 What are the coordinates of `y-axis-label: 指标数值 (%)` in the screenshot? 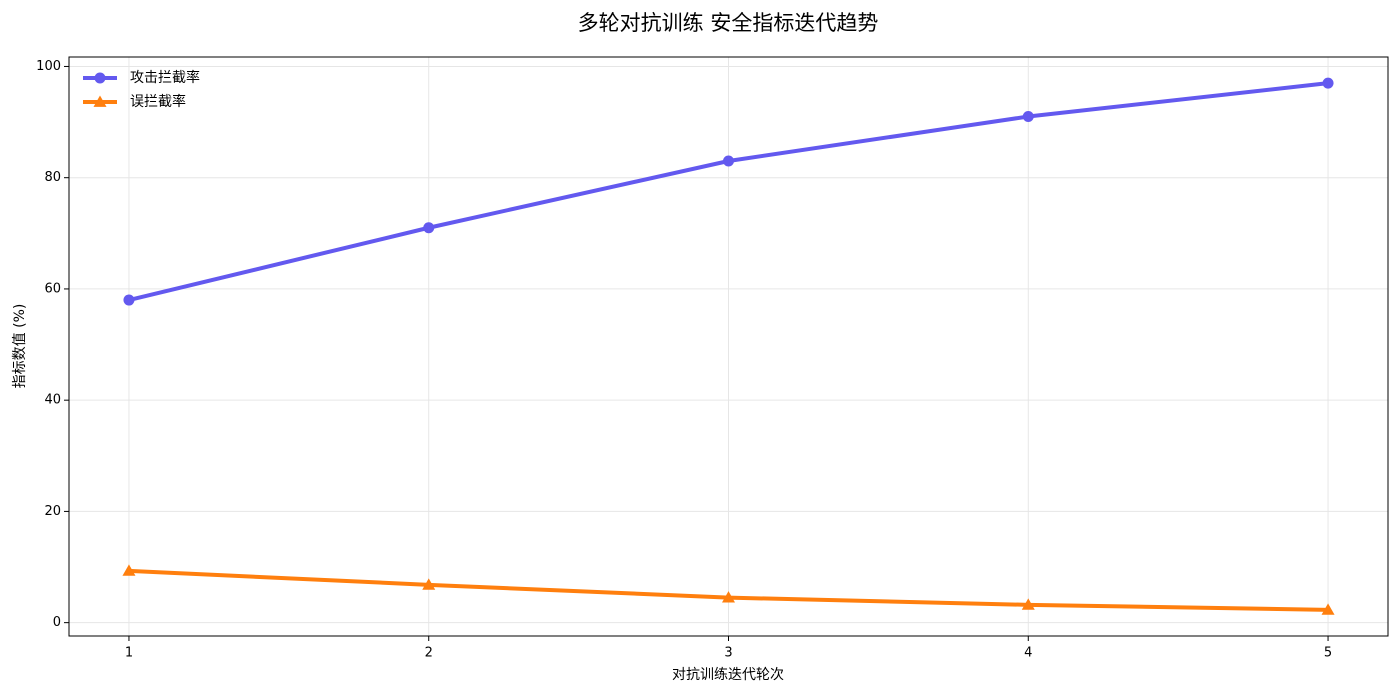 It's located at (20, 346).